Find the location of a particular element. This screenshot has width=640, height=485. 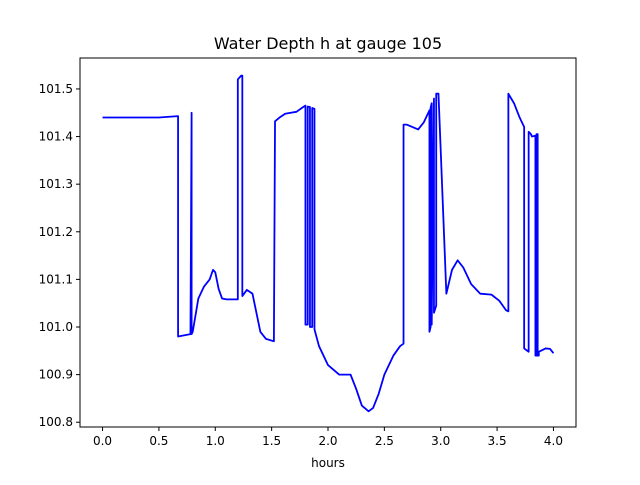

y-tick-label: 101.0 is located at coordinates (56, 327).